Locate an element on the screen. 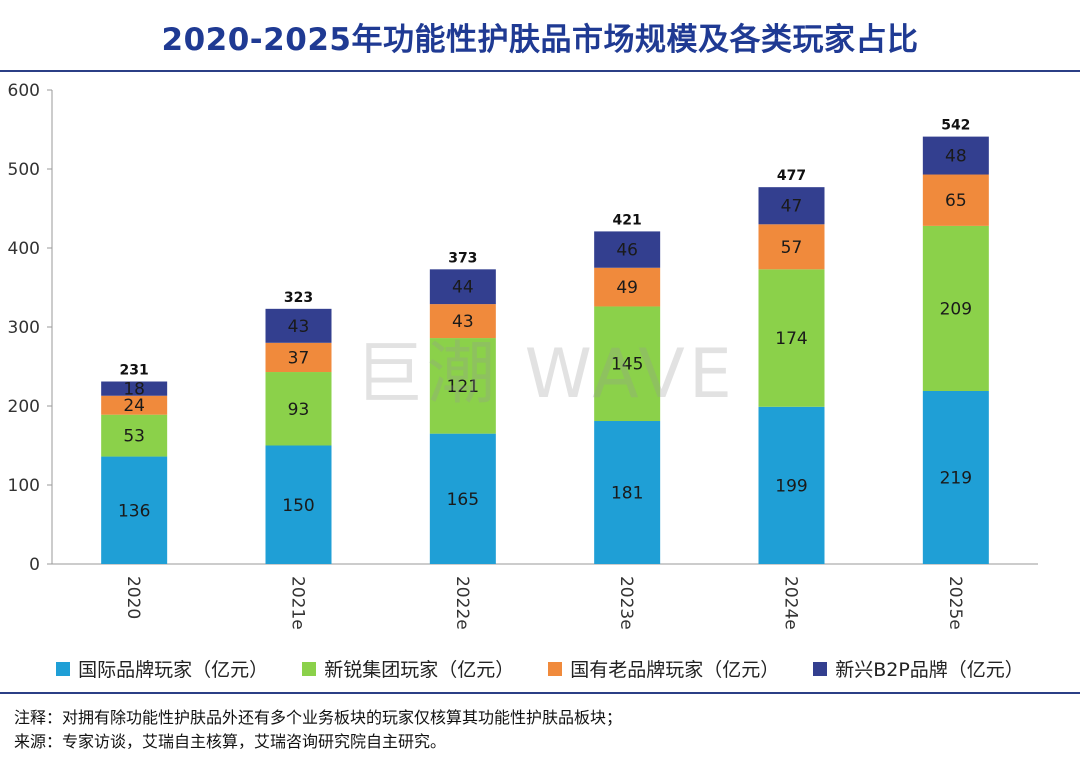 The height and width of the screenshot is (757, 1080). title-divider is located at coordinates (540, 71).